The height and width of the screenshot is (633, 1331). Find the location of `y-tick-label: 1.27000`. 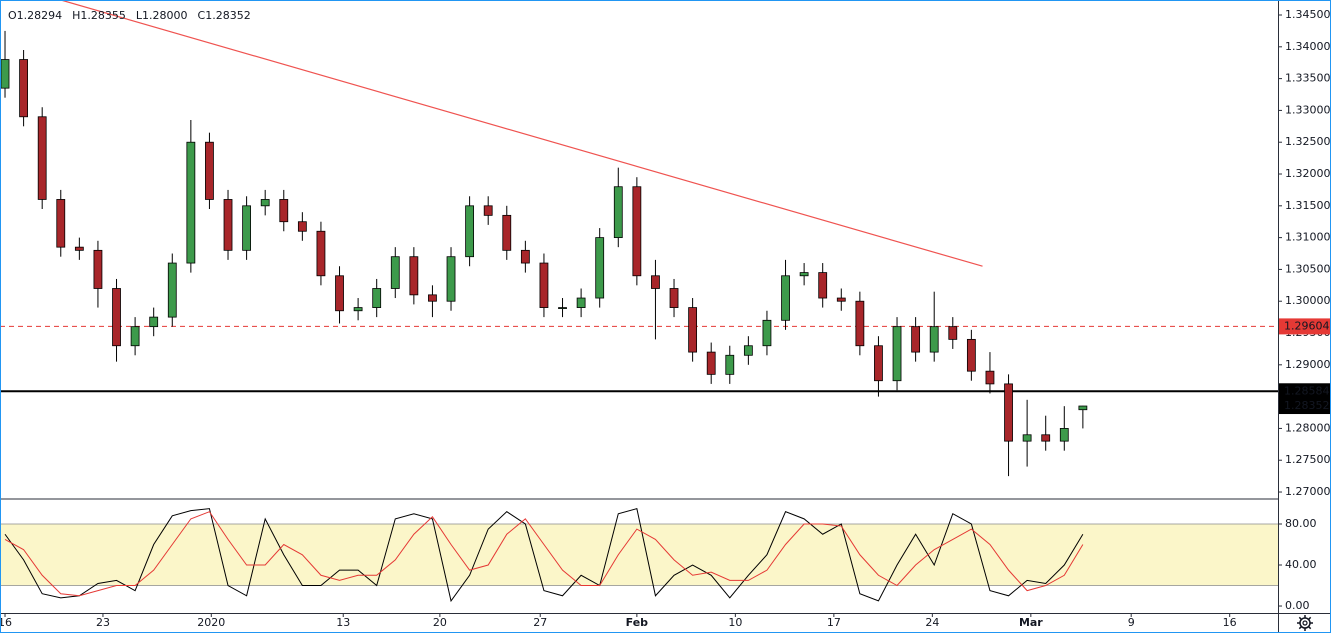

y-tick-label: 1.27000 is located at coordinates (1308, 491).